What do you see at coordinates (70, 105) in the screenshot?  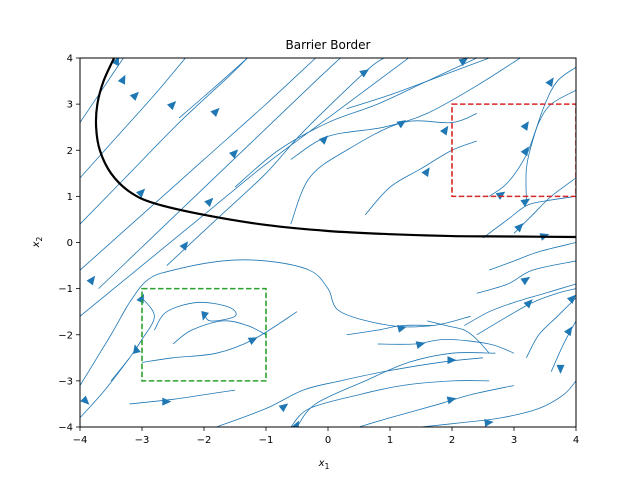 I see `y-tick-label: 3` at bounding box center [70, 105].